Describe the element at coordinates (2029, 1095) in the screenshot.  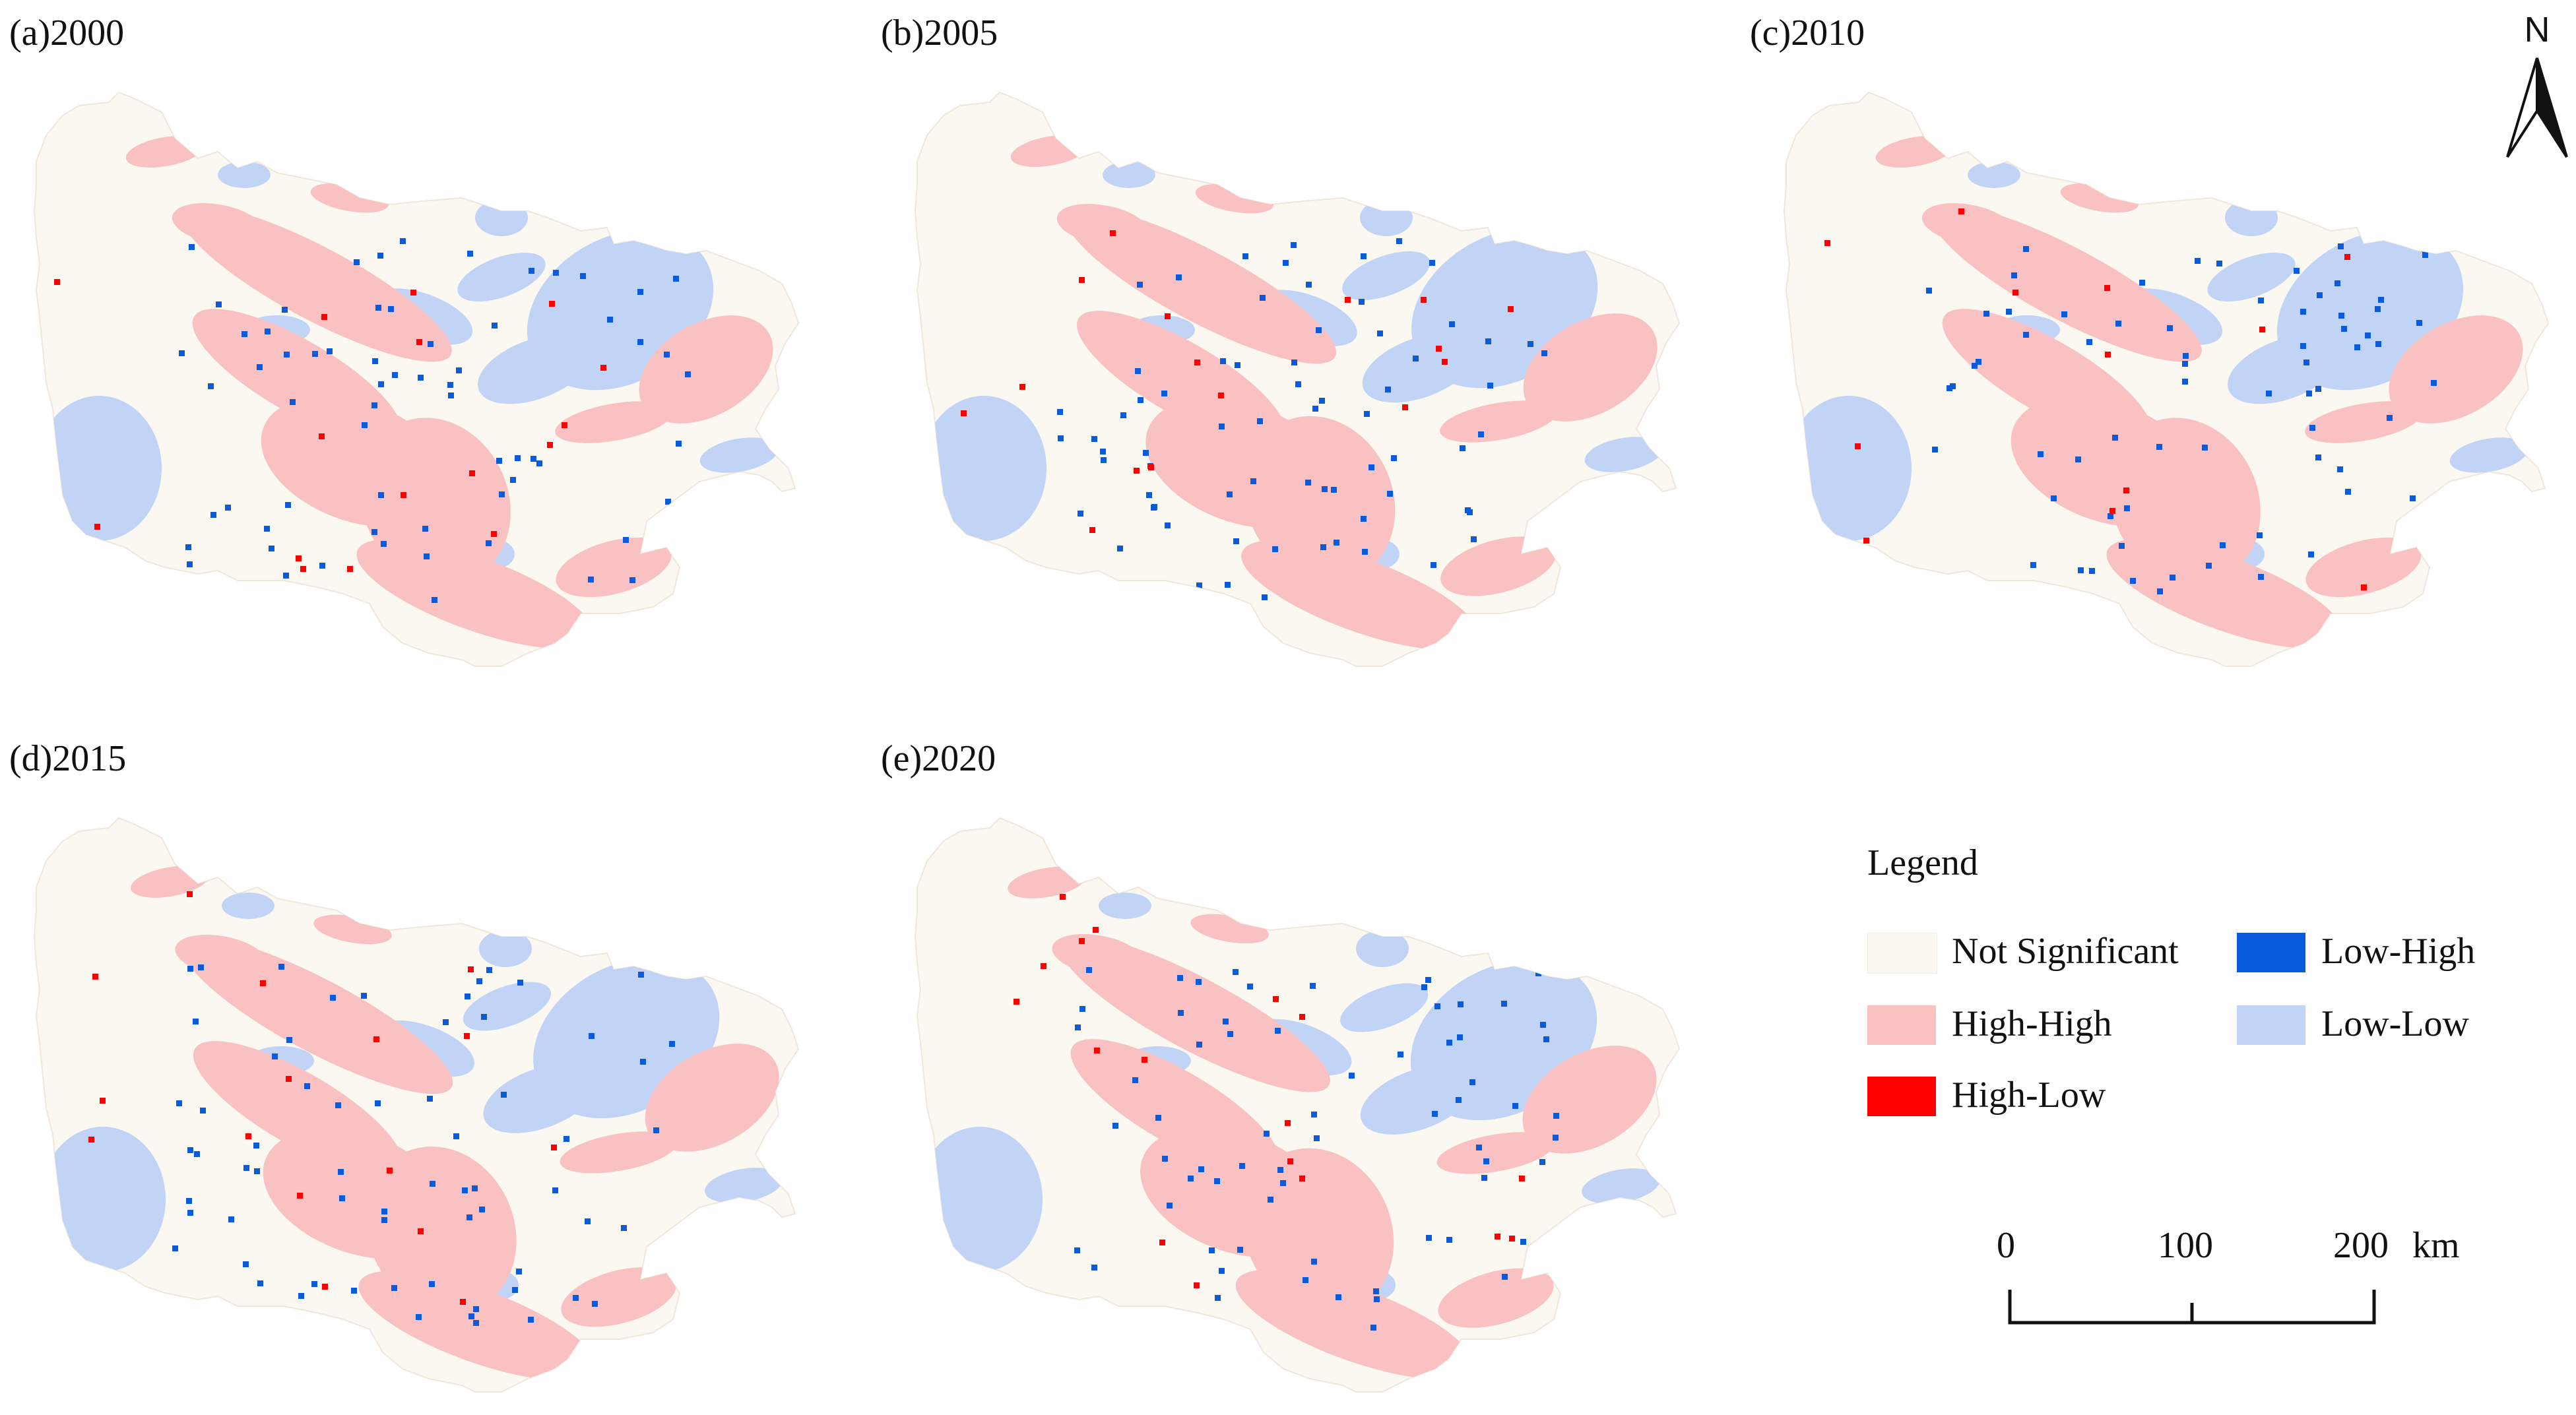
I see `legend-item-label: High-Low` at that location.